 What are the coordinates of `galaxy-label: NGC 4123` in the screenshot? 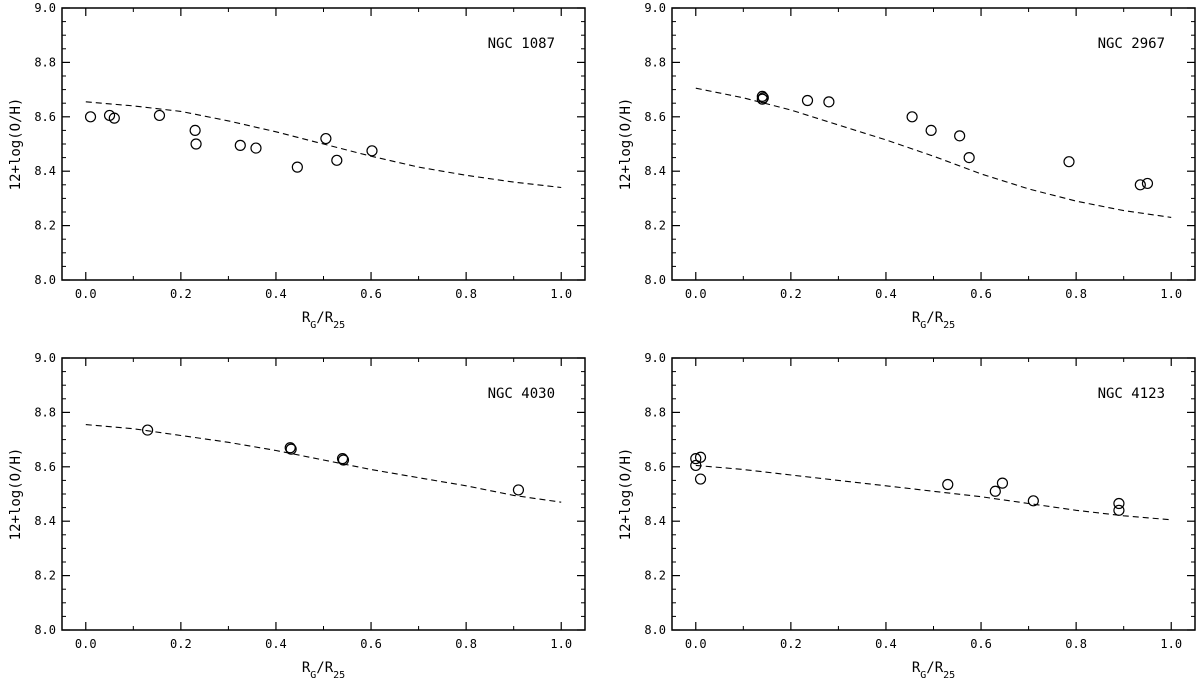 It's located at (1131, 394).